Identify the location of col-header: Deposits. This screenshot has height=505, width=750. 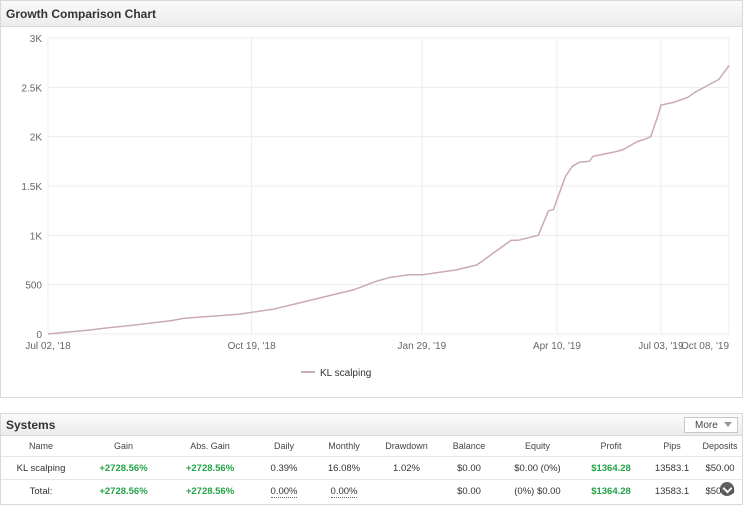
(720, 446).